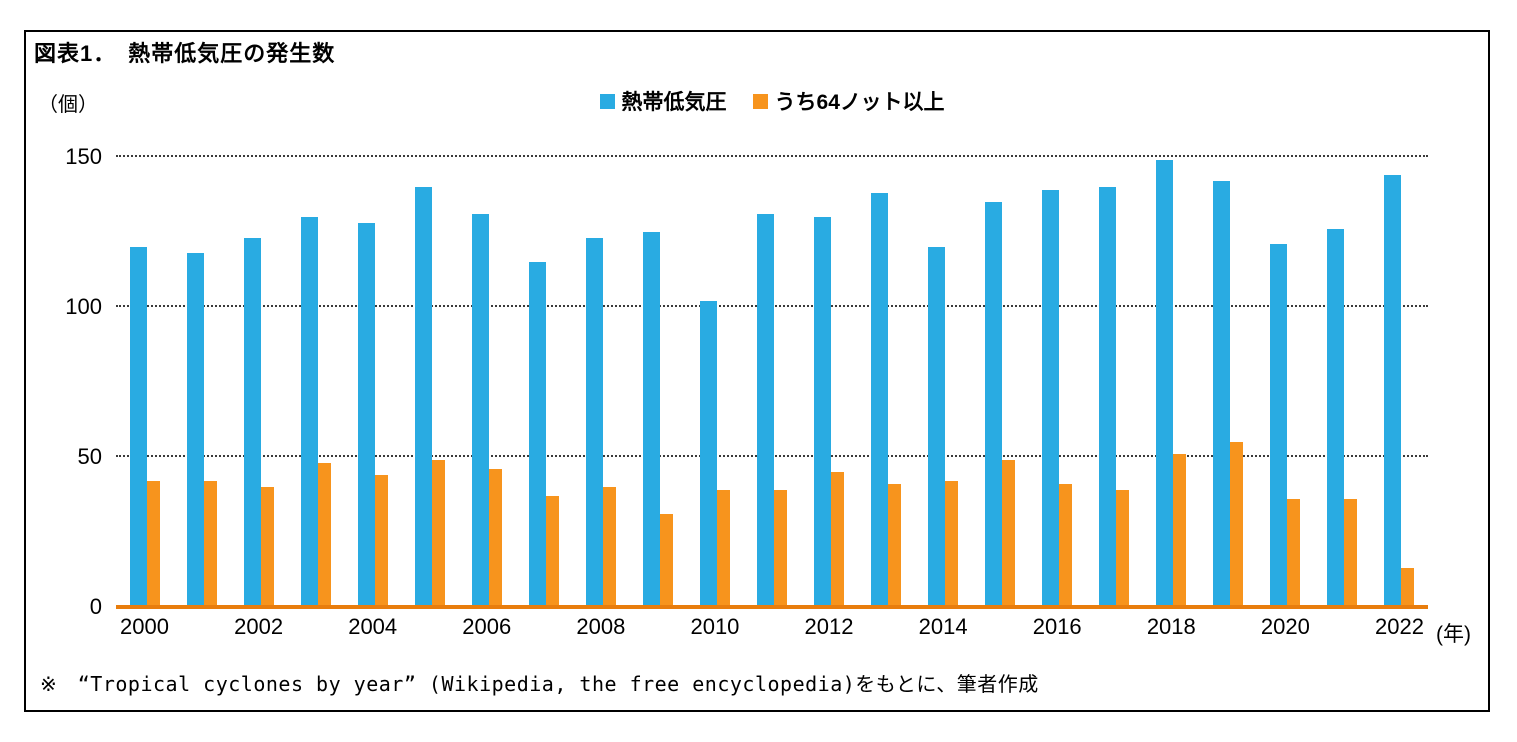 This screenshot has width=1517, height=742. Describe the element at coordinates (309, 412) in the screenshot. I see `bar-tropical-cyclones-2003` at that location.